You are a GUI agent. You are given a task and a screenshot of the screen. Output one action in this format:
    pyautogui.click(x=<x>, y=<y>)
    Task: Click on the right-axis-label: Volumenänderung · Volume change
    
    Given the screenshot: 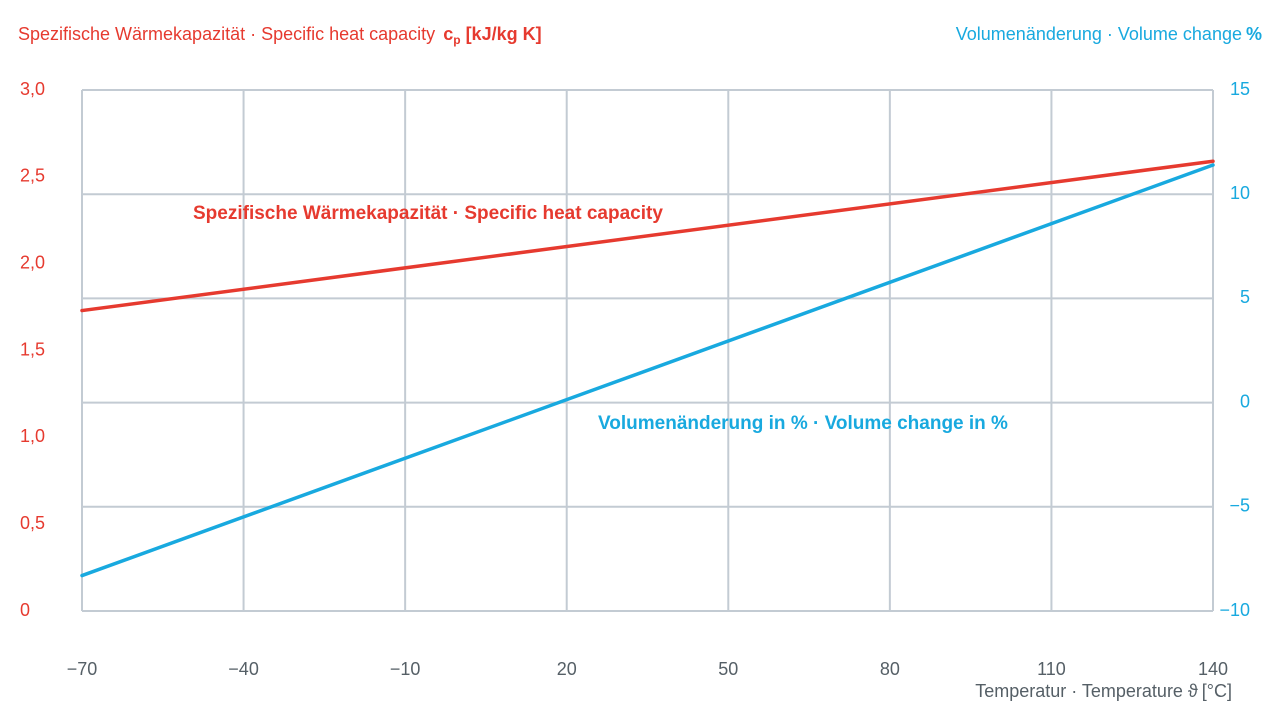 What is the action you would take?
    pyautogui.click(x=1098, y=34)
    